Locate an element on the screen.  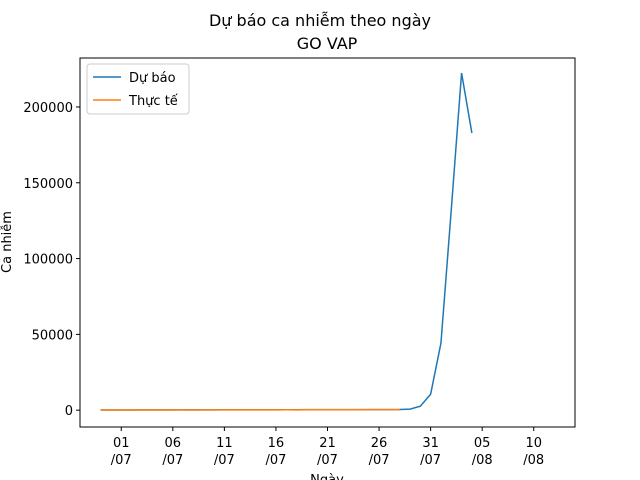
chart-subtitle: GO VAP is located at coordinates (327, 43).